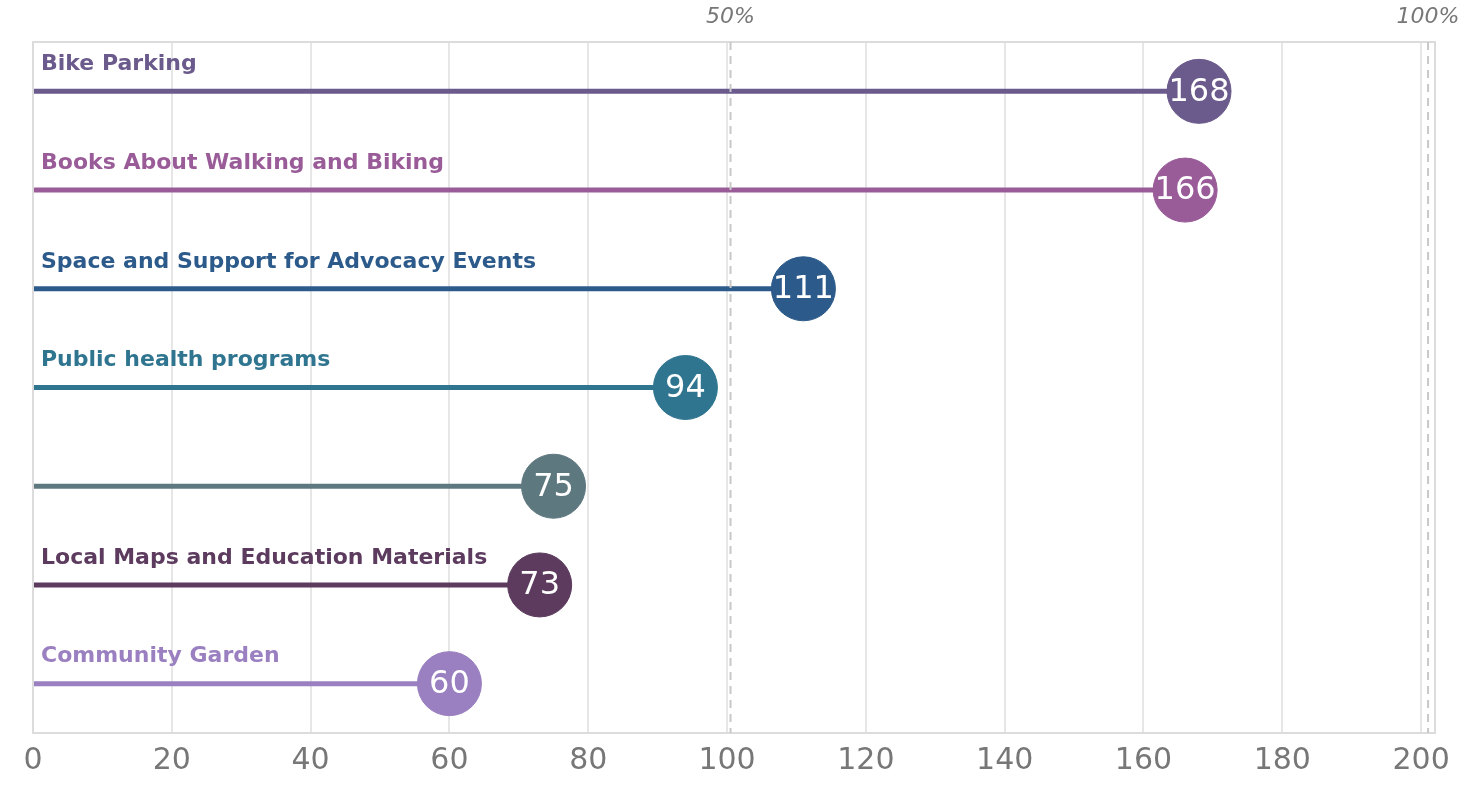 Image resolution: width=1468 pixels, height=809 pixels. What do you see at coordinates (727, 758) in the screenshot?
I see `x-tick-label: 100` at bounding box center [727, 758].